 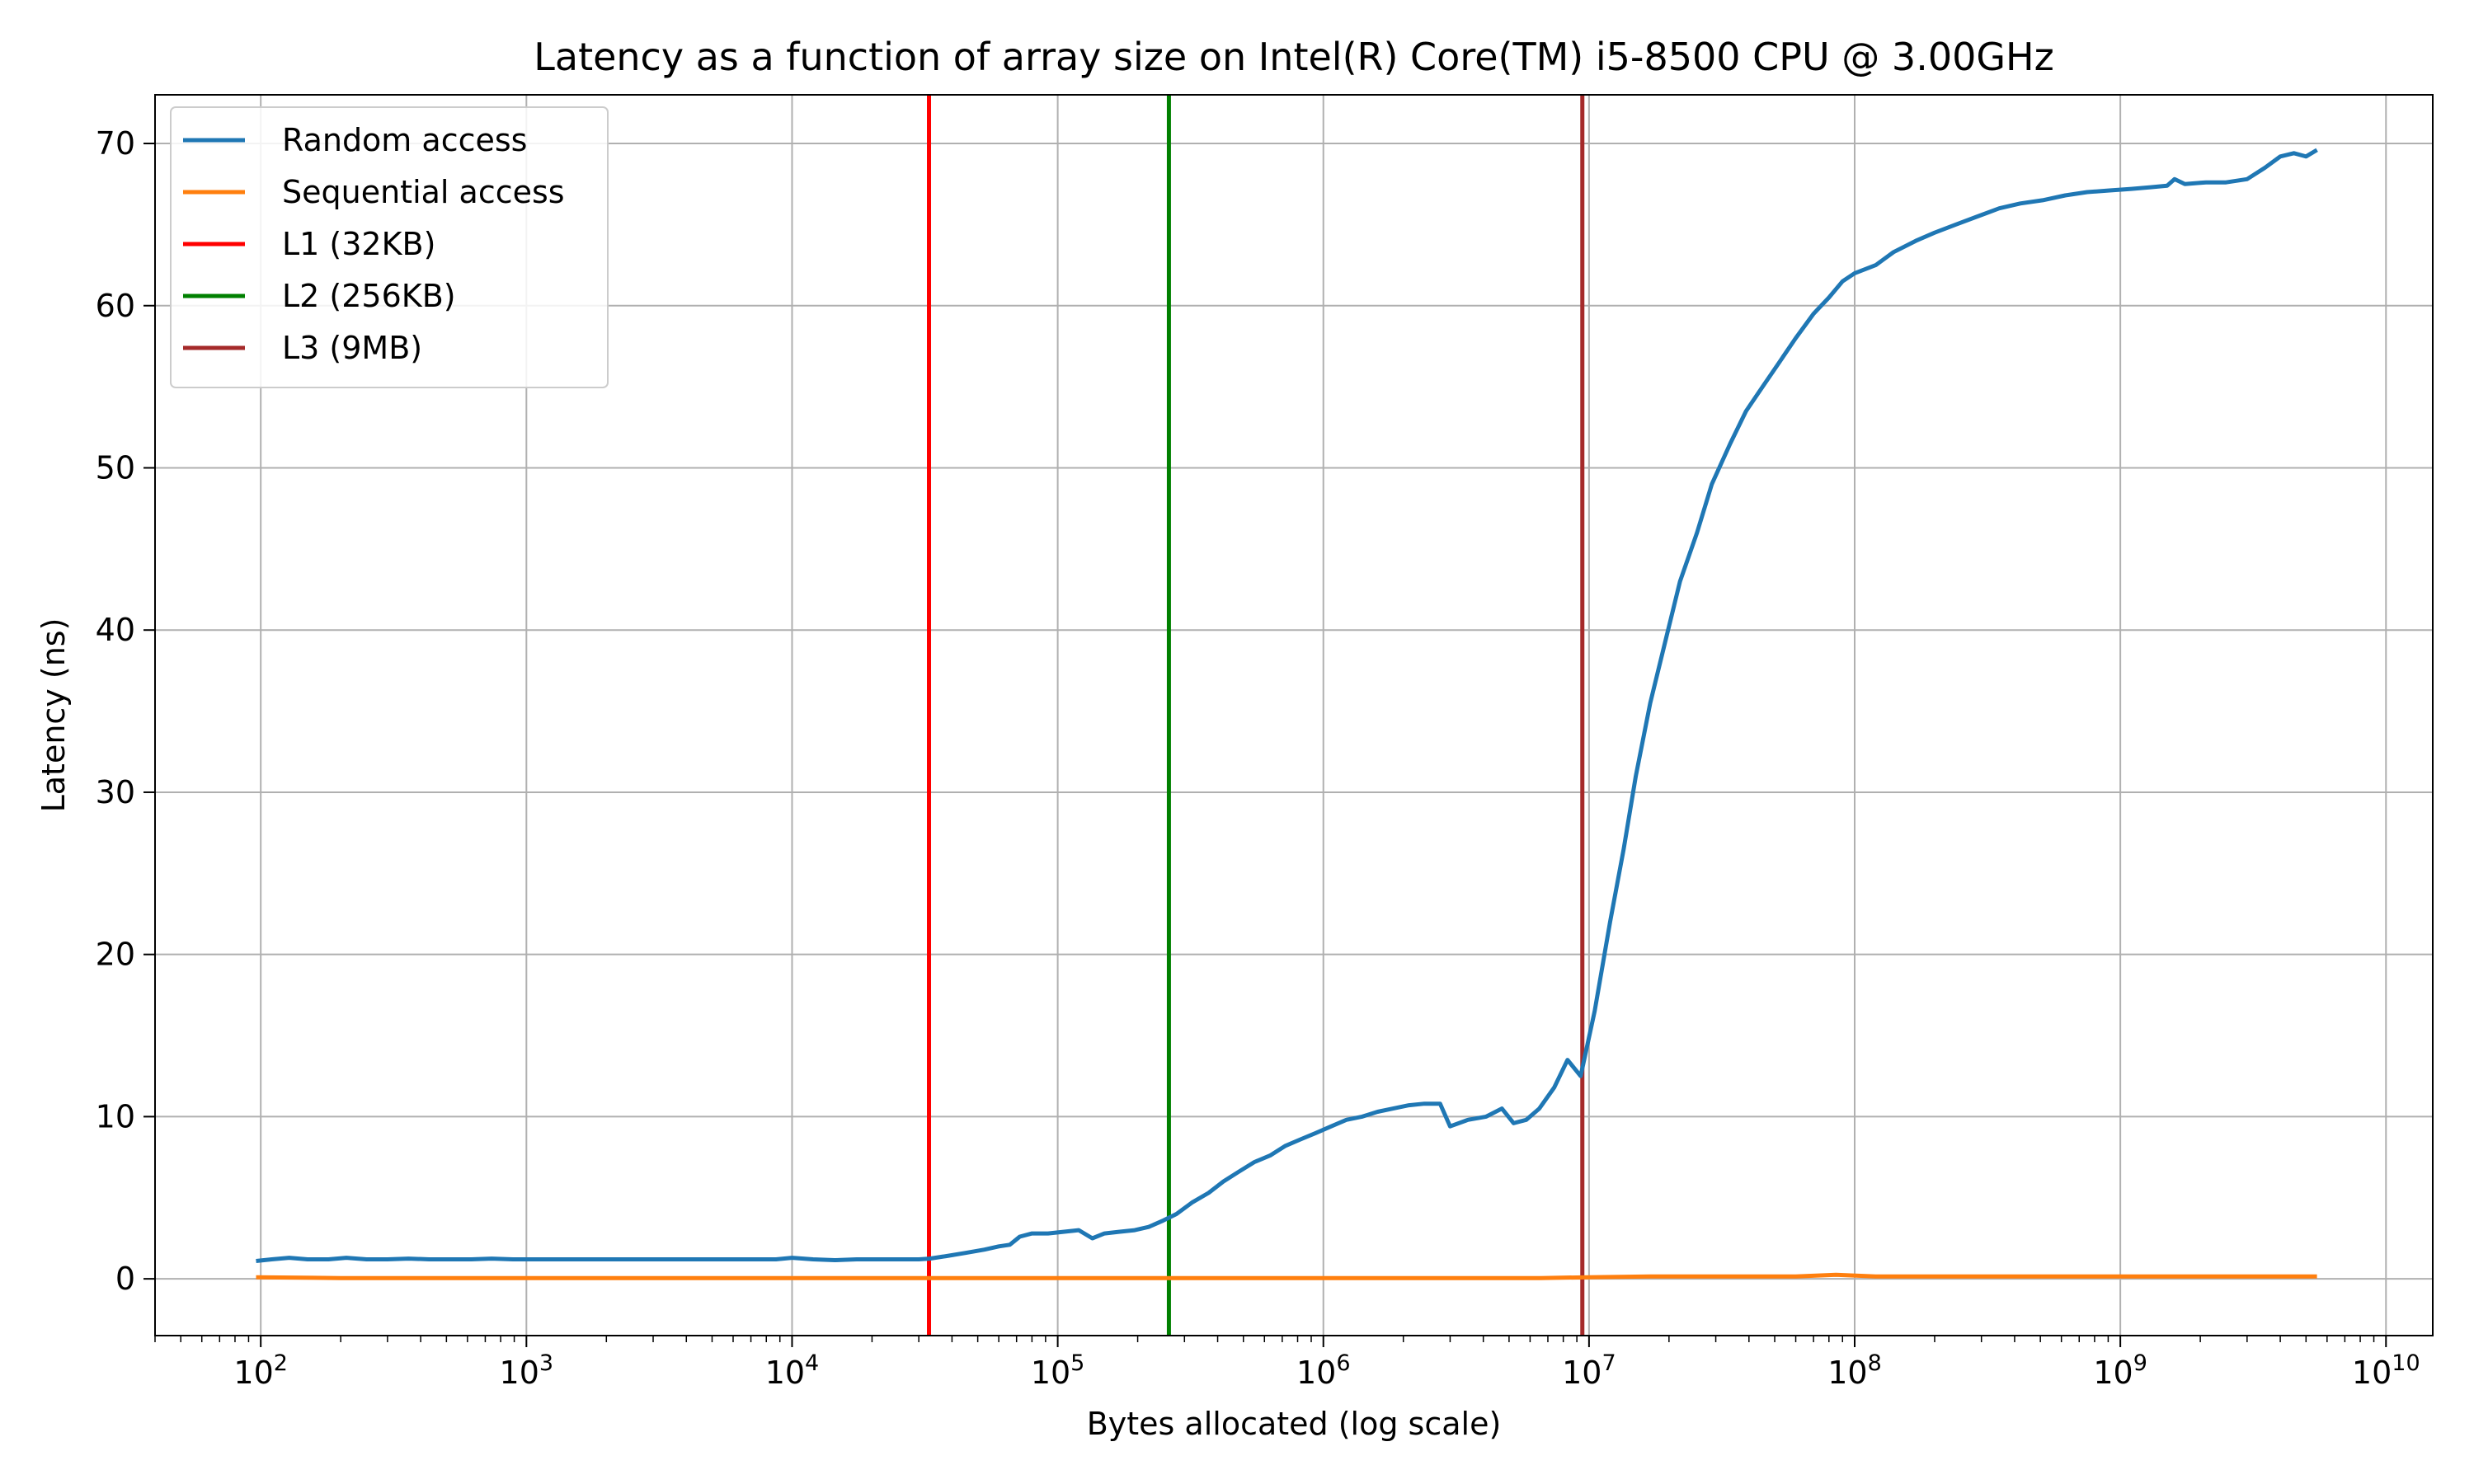 I want to click on x-tick-label: 10⁹, so click(x=2120, y=1370).